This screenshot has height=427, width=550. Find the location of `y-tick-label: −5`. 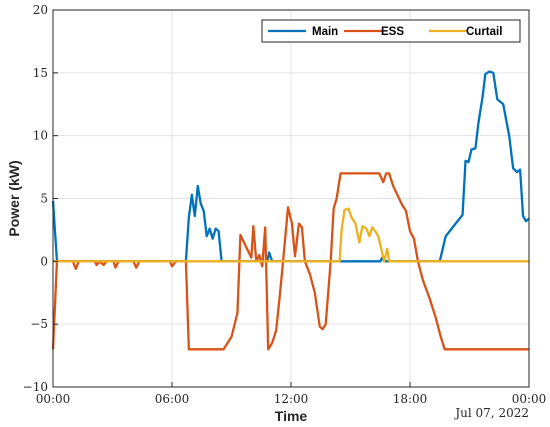

y-tick-label: −5 is located at coordinates (39, 324).